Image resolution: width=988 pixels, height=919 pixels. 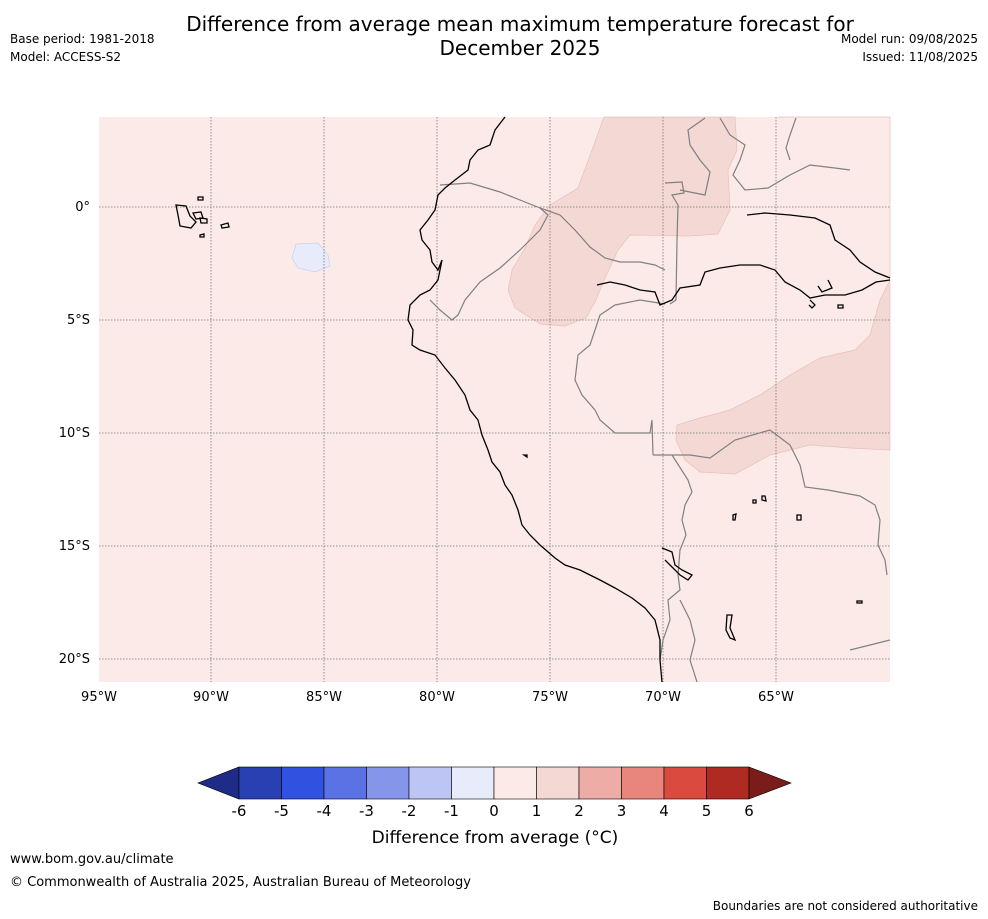 I want to click on colorbar-tick-label: 1, so click(x=537, y=811).